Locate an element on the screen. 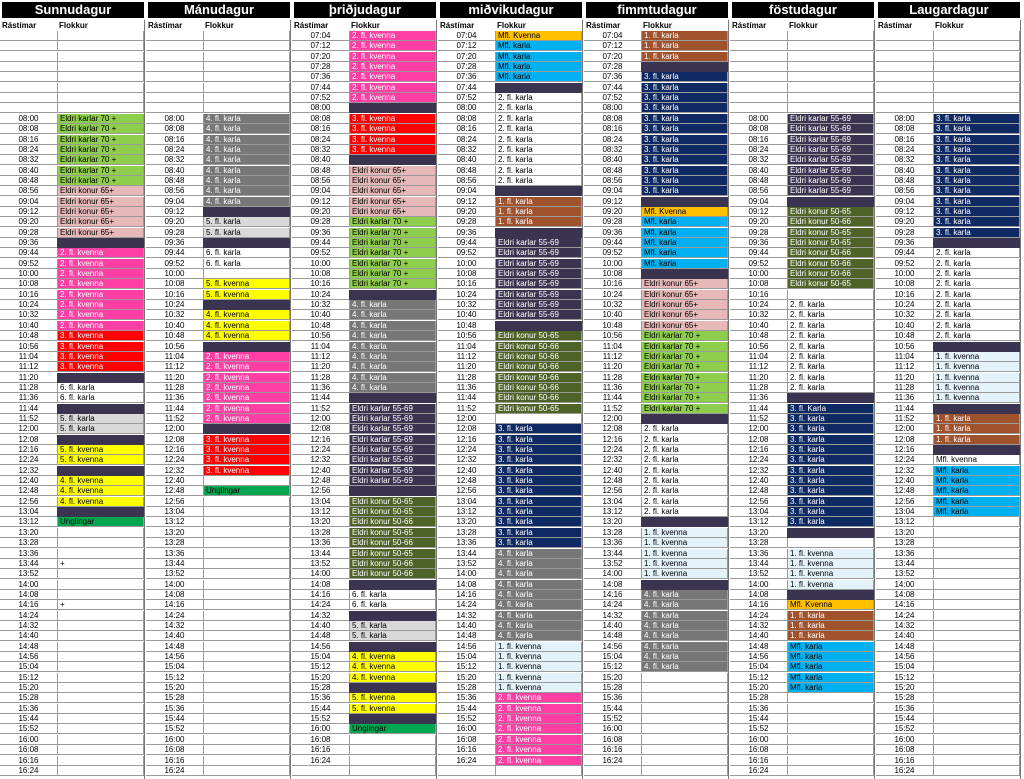 This screenshot has height=779, width=1024. group-cell: 3. fl. Karla is located at coordinates (830, 409).